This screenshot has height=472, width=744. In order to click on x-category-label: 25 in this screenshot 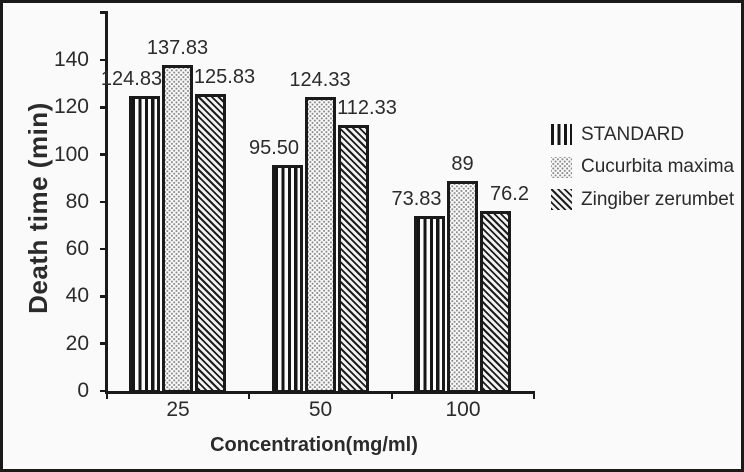, I will do `click(178, 409)`.